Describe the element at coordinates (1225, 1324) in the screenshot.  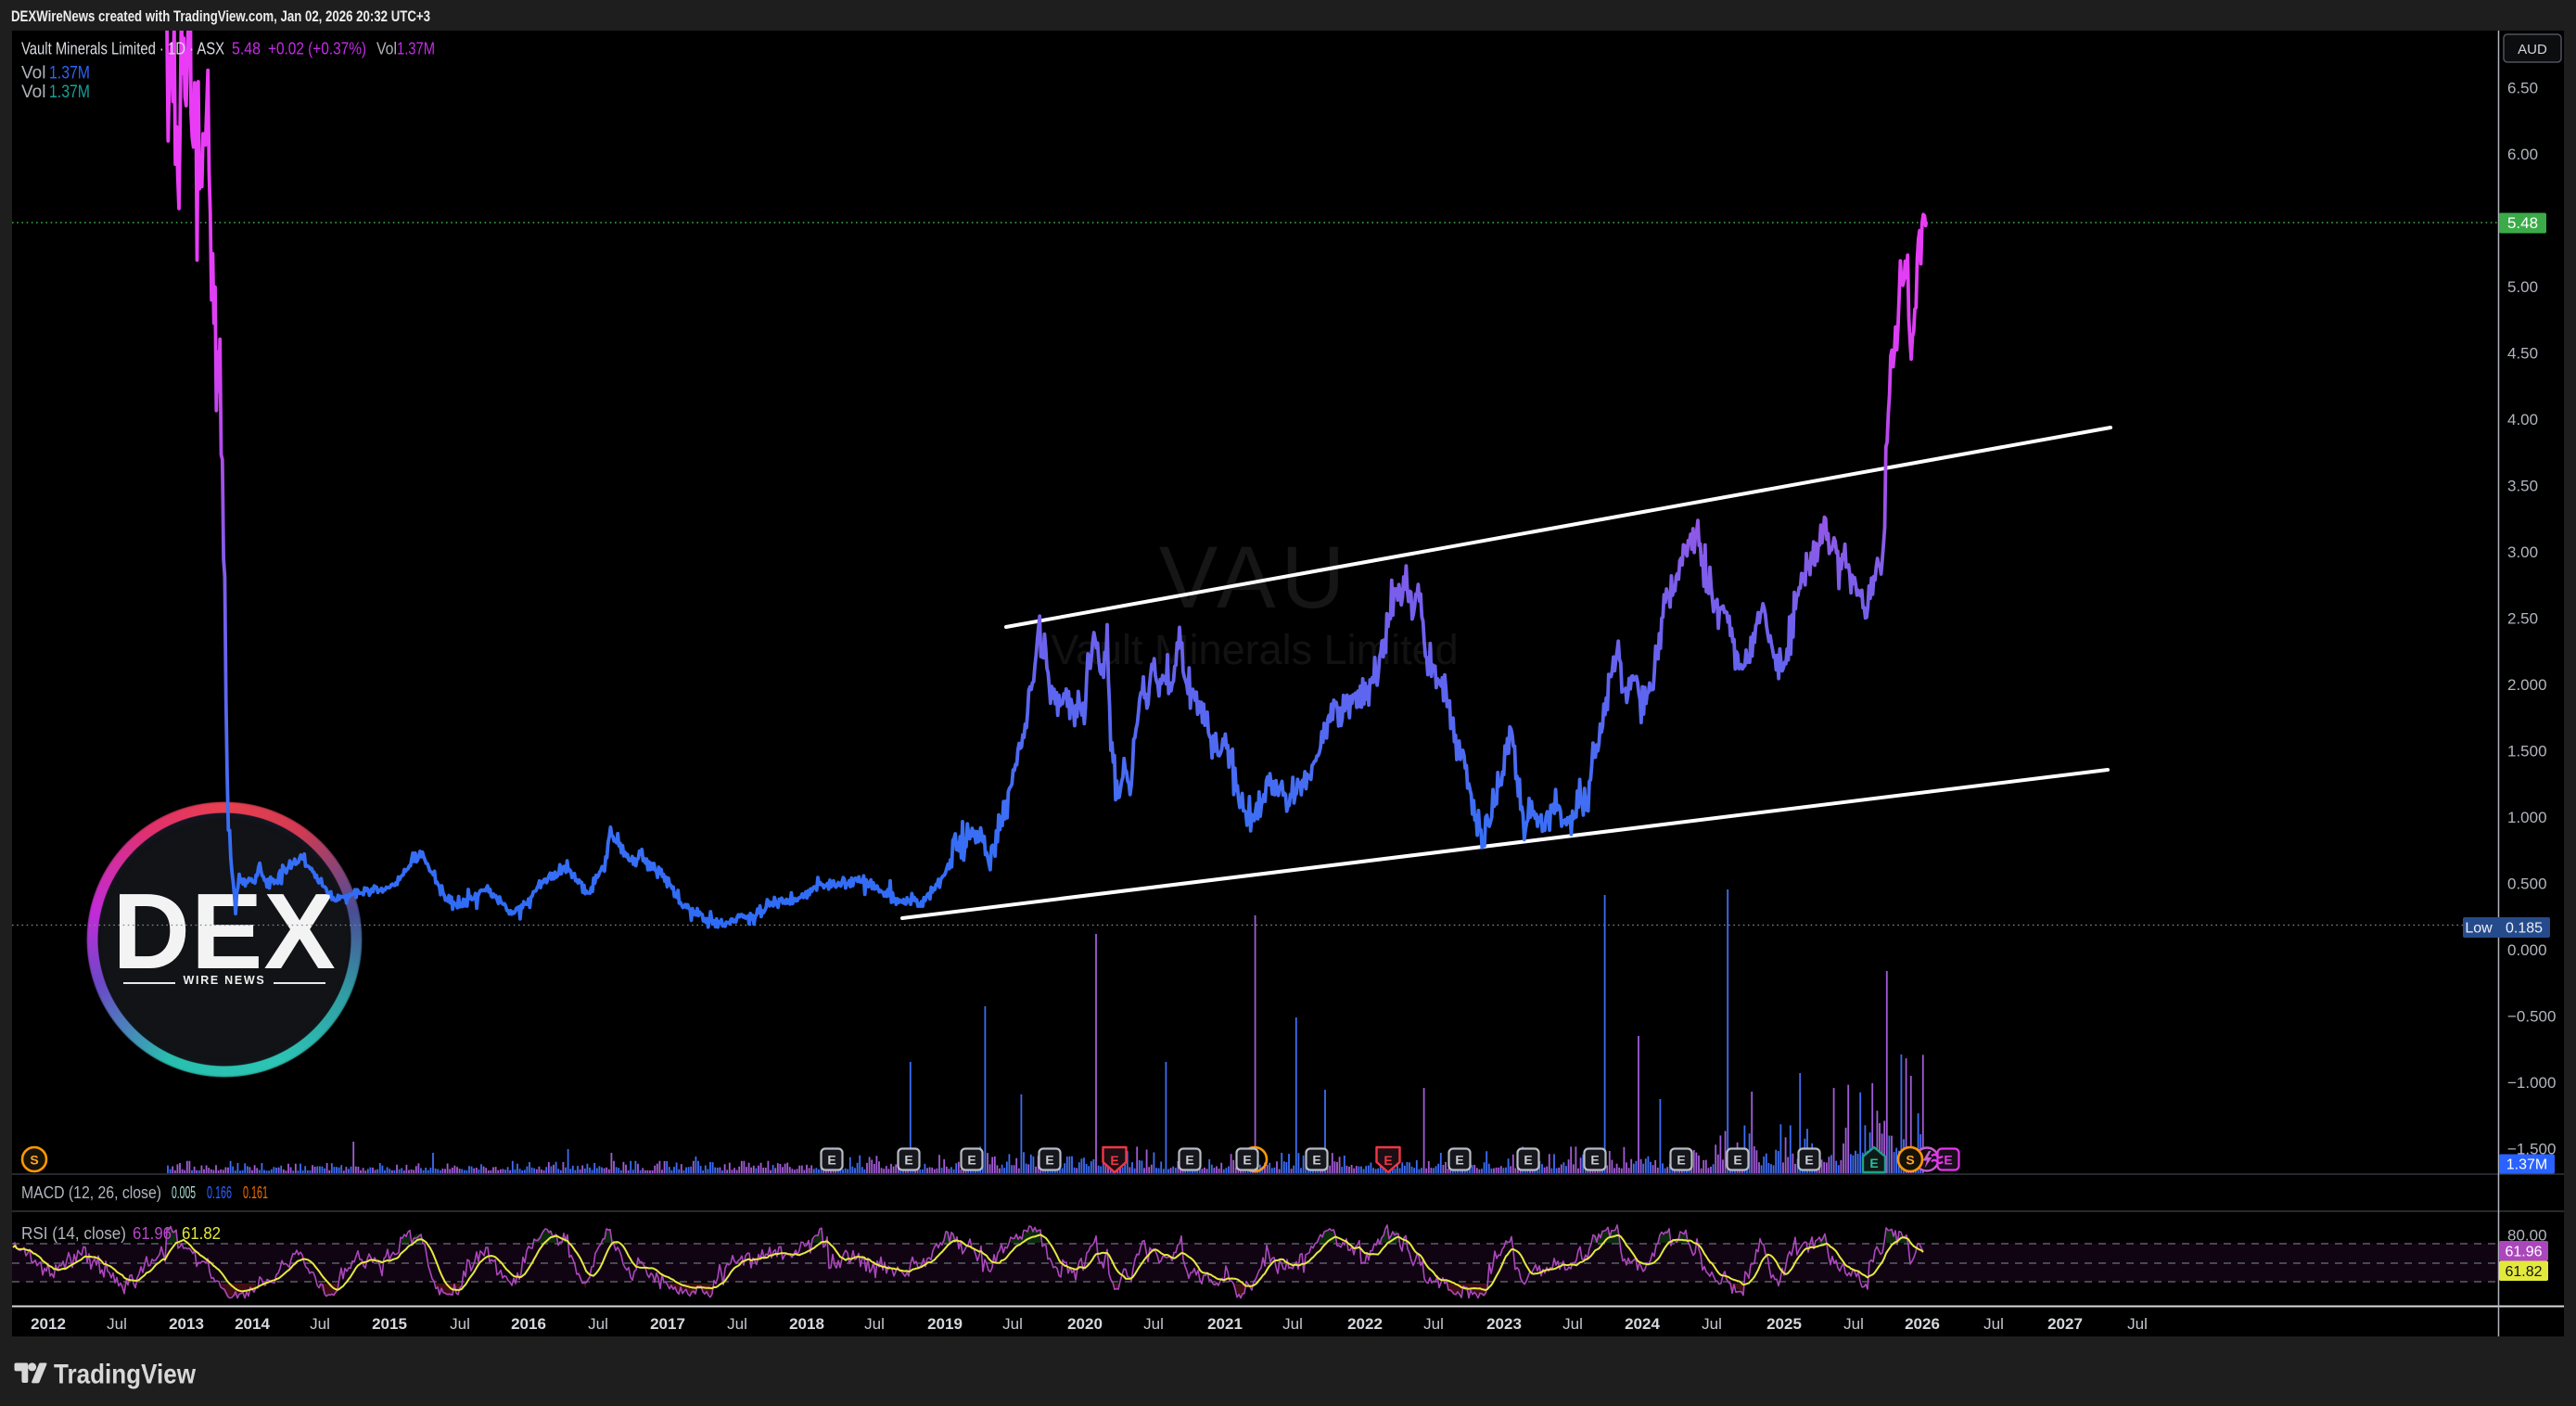
I see `svg-text: 2021` at that location.